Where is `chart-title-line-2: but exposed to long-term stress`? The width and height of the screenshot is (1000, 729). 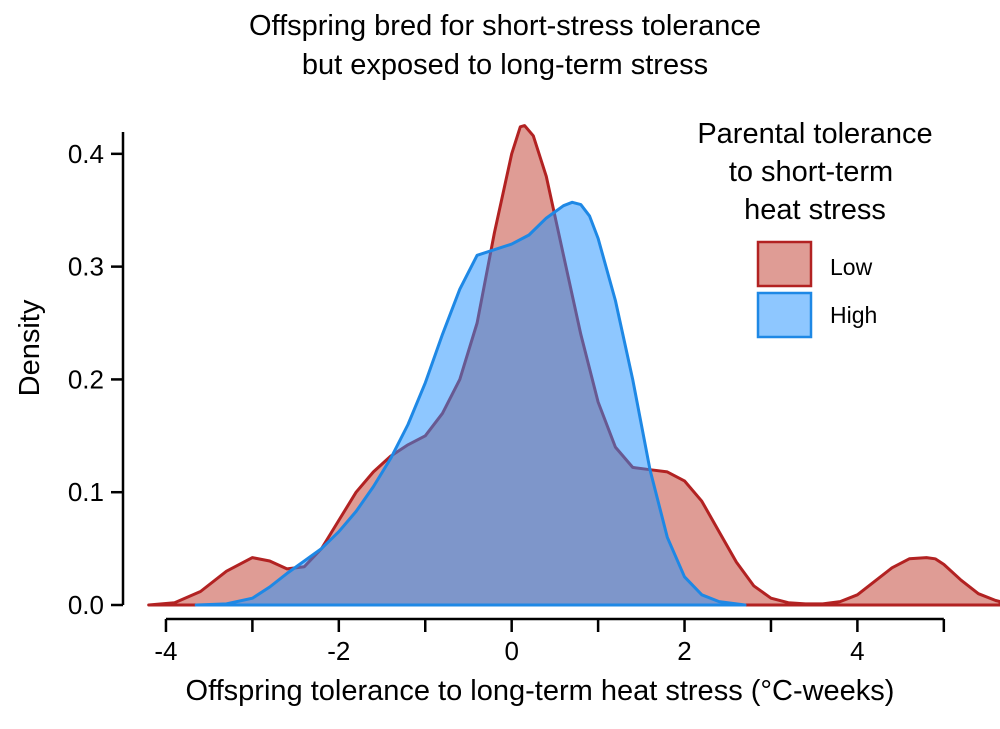 chart-title-line-2: but exposed to long-term stress is located at coordinates (505, 65).